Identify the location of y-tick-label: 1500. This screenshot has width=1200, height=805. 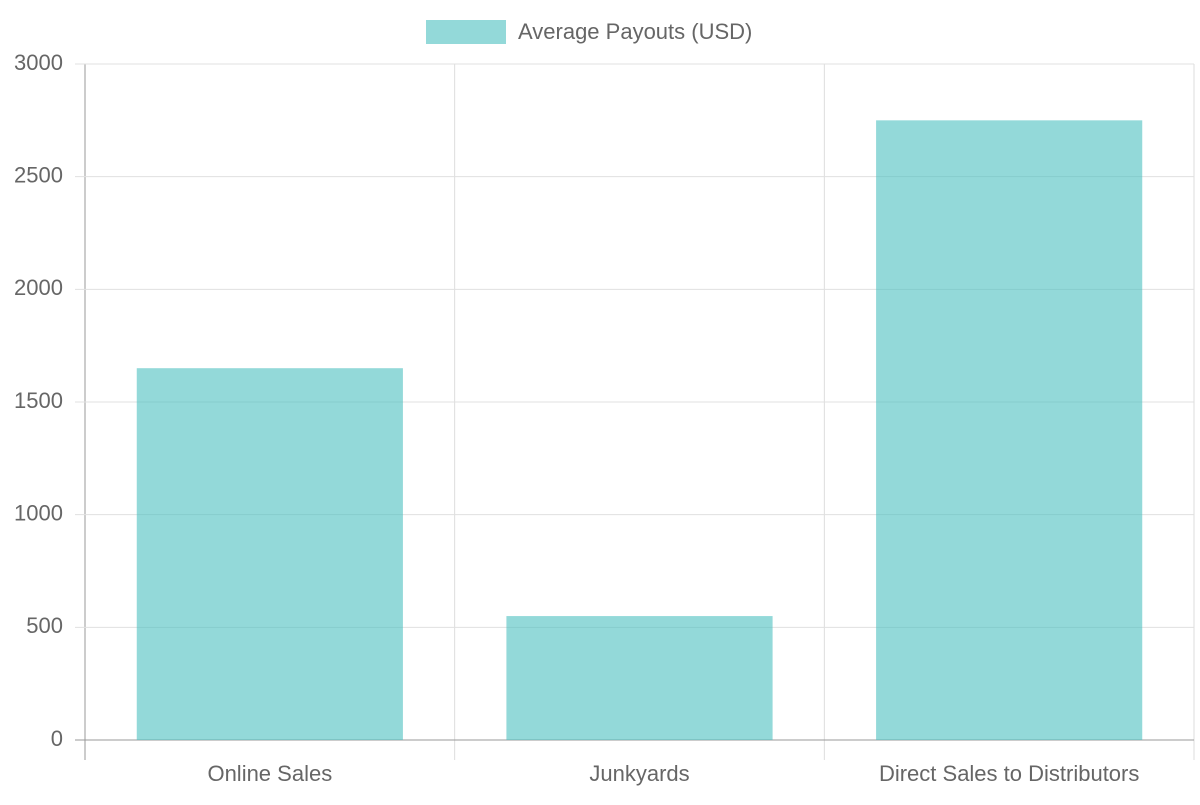
(38, 400).